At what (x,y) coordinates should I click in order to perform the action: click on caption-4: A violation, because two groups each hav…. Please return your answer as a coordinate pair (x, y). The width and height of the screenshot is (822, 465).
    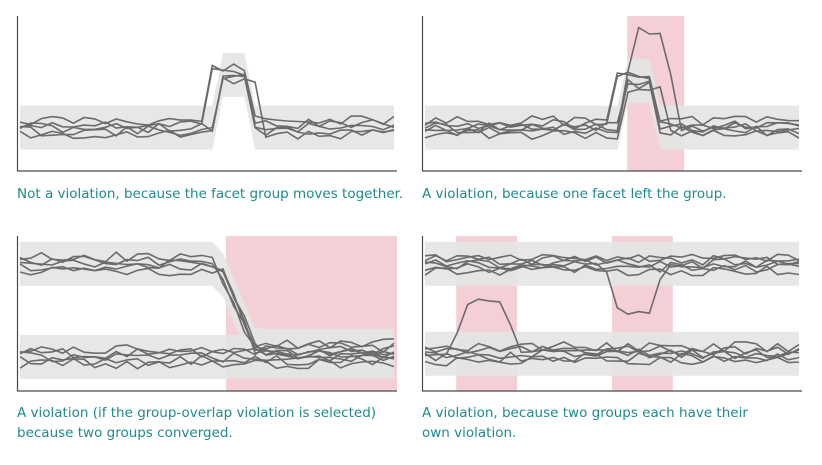
    Looking at the image, I should click on (585, 423).